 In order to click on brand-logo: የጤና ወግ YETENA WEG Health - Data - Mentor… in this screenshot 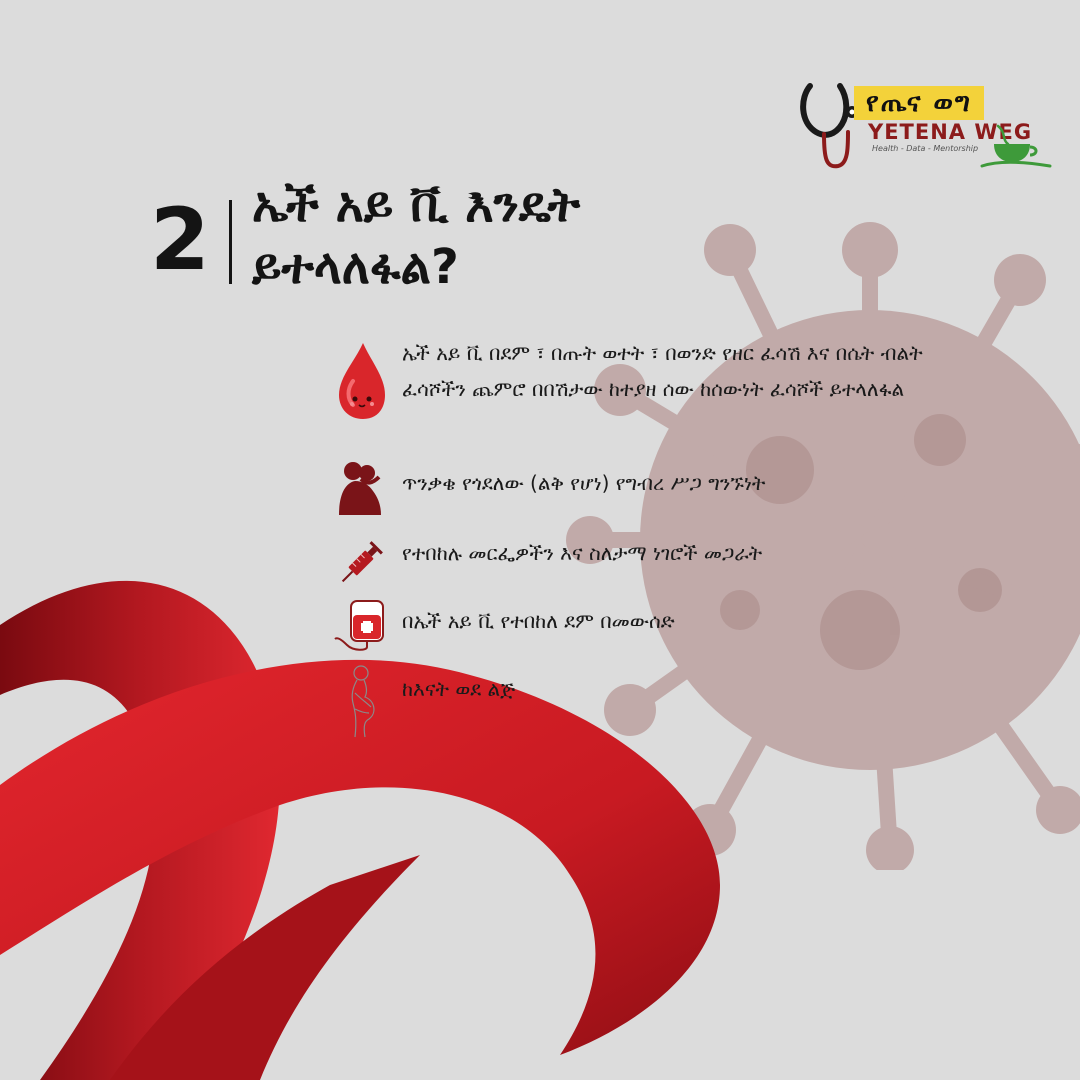, I will do `click(926, 126)`.